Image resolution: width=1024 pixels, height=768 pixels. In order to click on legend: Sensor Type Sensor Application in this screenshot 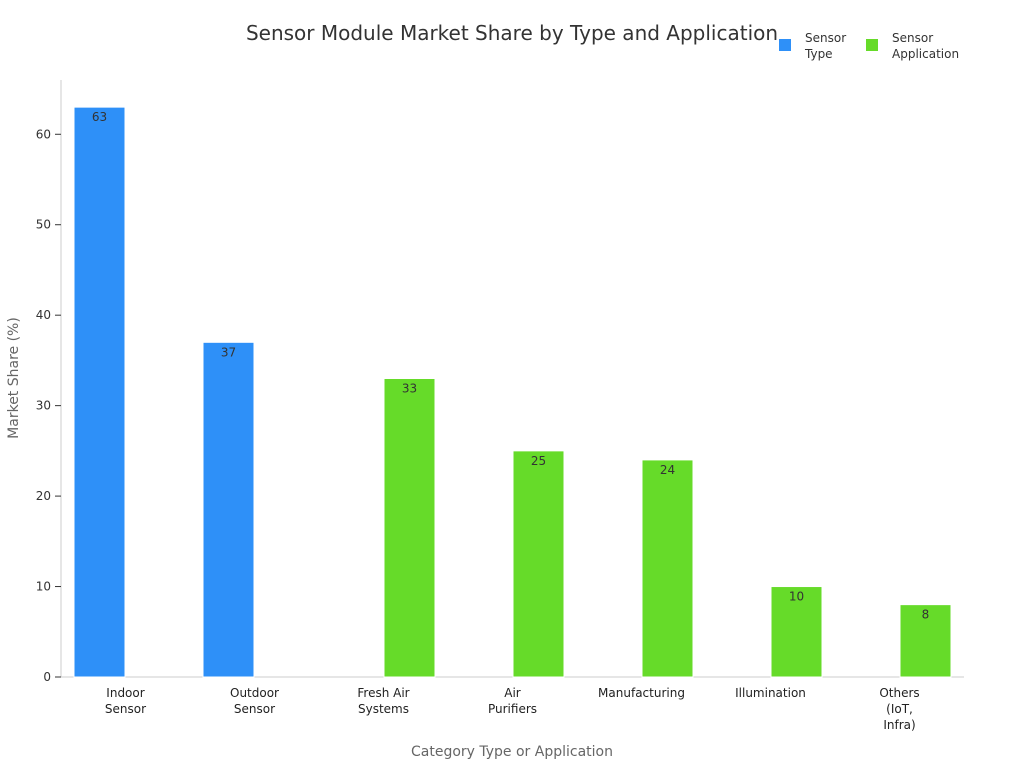, I will do `click(869, 46)`.